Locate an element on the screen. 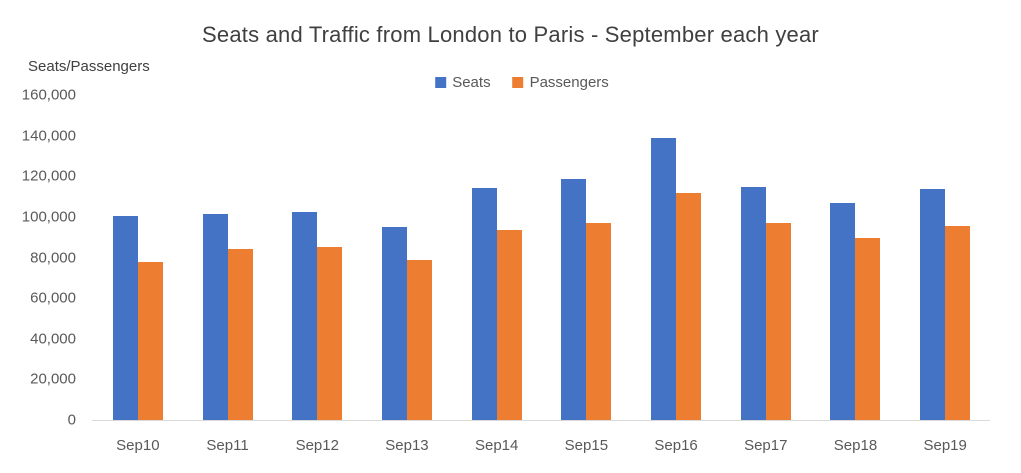 The image size is (1021, 473). legend-item-passengers: Passengers is located at coordinates (560, 82).